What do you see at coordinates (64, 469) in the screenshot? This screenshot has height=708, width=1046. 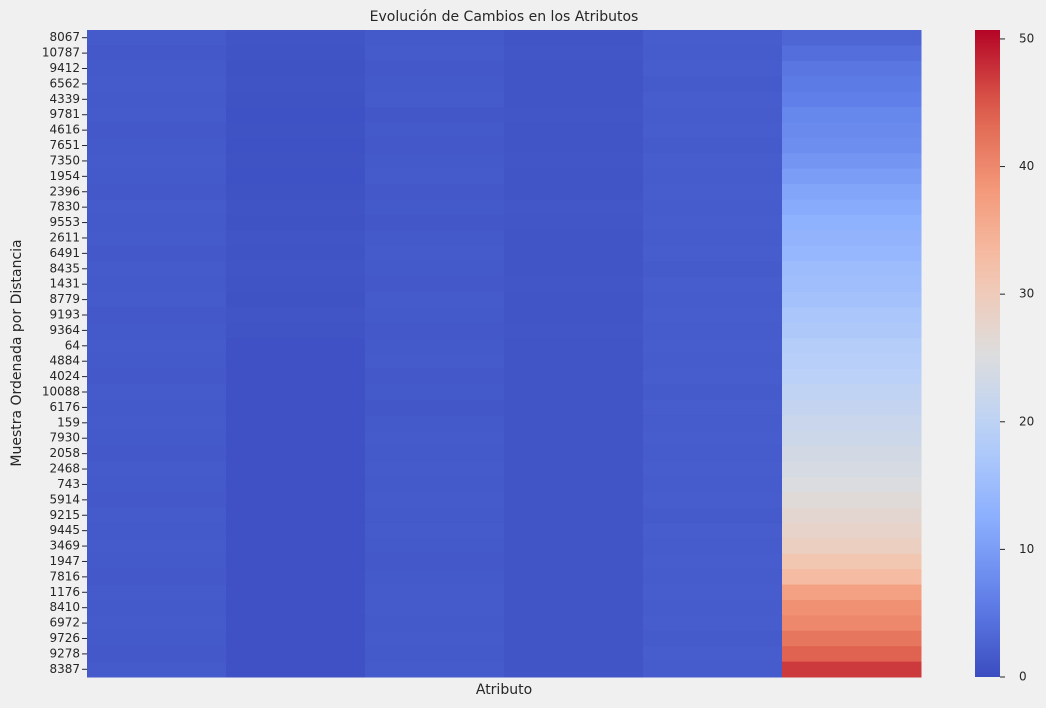 I see `y-tick-label: 2468` at bounding box center [64, 469].